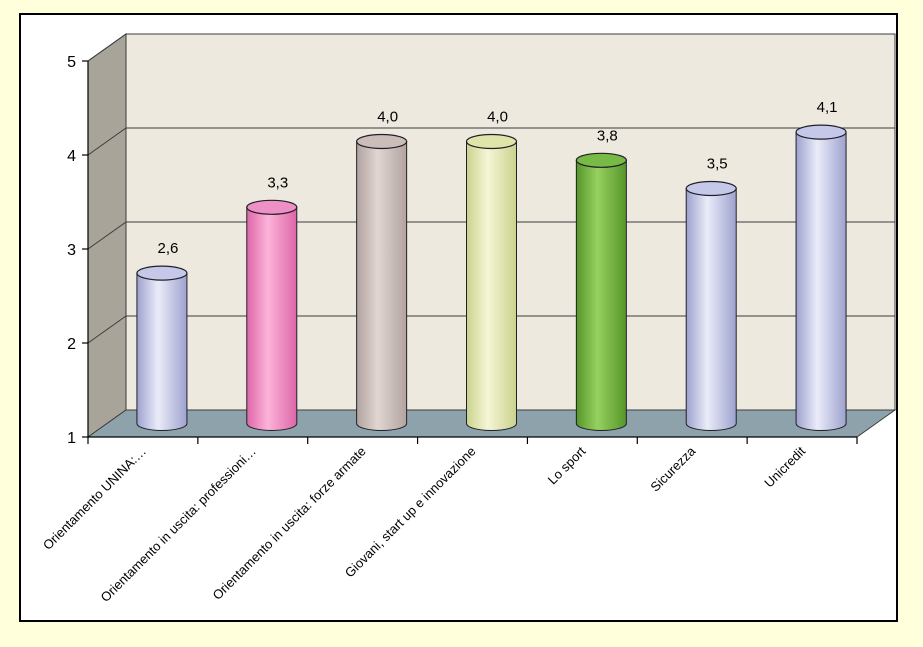 The image size is (923, 647). Describe the element at coordinates (607, 135) in the screenshot. I see `value-label: 3,8` at that location.